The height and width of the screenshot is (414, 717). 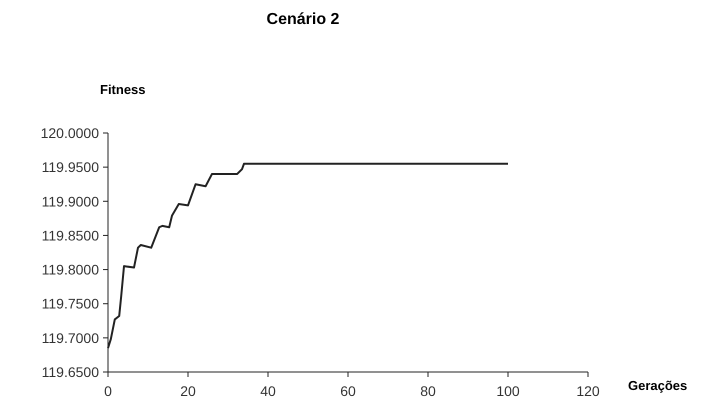 What do you see at coordinates (71, 235) in the screenshot?
I see `y-tick-label: 119.8500` at bounding box center [71, 235].